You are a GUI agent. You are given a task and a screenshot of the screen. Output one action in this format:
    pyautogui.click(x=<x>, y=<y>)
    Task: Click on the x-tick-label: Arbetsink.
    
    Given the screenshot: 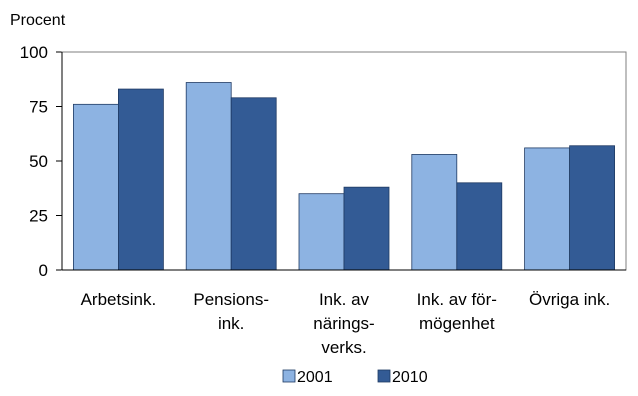 What is the action you would take?
    pyautogui.click(x=119, y=299)
    